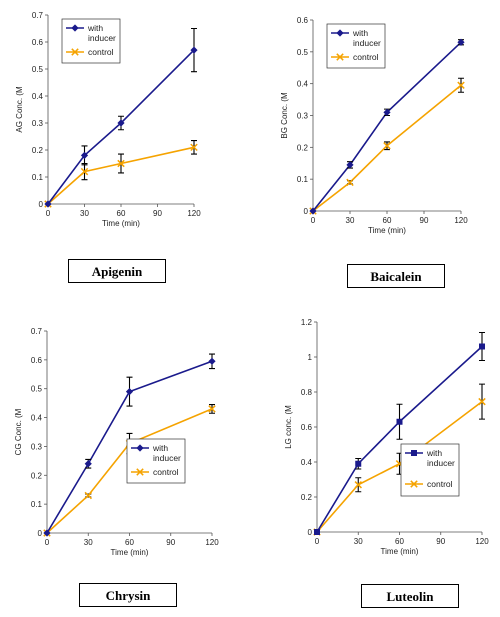 This screenshot has width=500, height=617. I want to click on y-axis-title: LG conc. (M, so click(288, 427).